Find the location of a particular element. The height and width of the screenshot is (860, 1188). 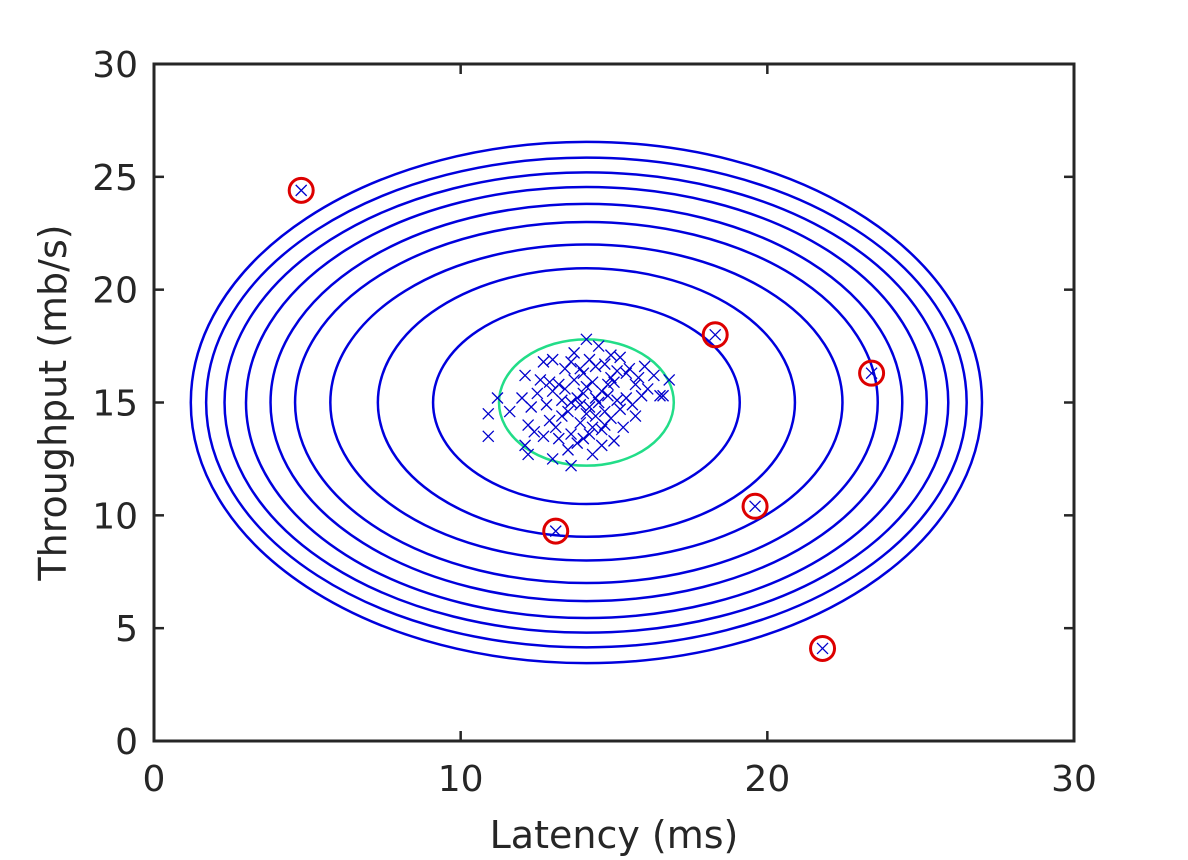

y-tick-label: 10 is located at coordinates (115, 516).